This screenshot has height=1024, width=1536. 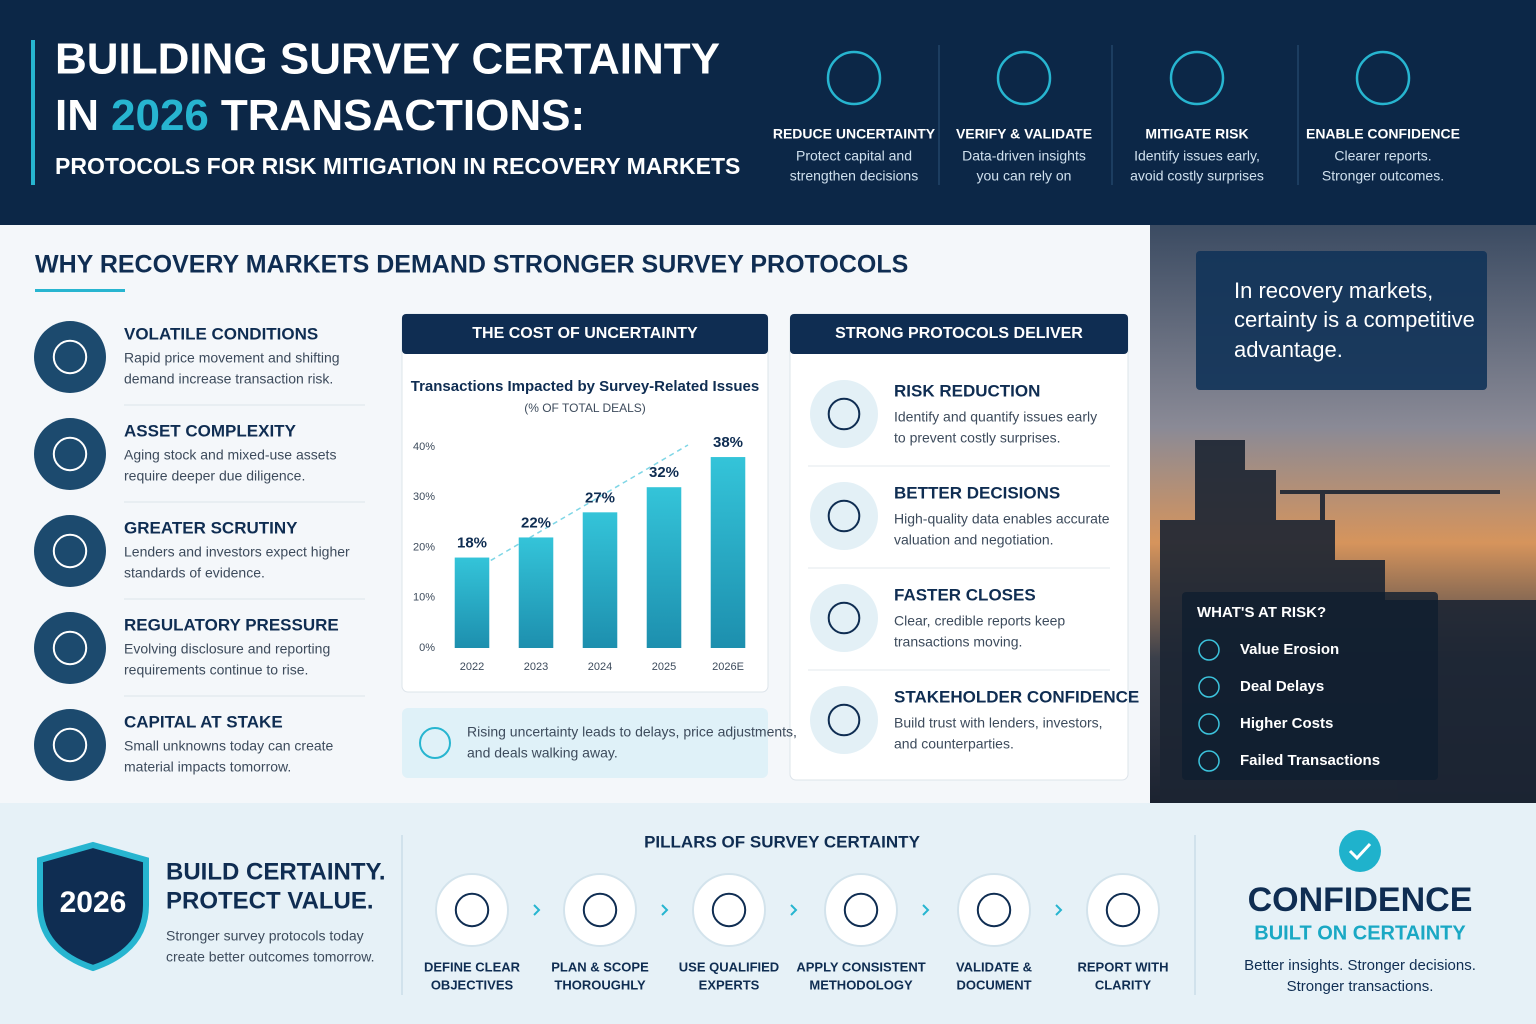 What do you see at coordinates (265, 936) in the screenshot?
I see `cta-text: Stronger survey protocols today` at bounding box center [265, 936].